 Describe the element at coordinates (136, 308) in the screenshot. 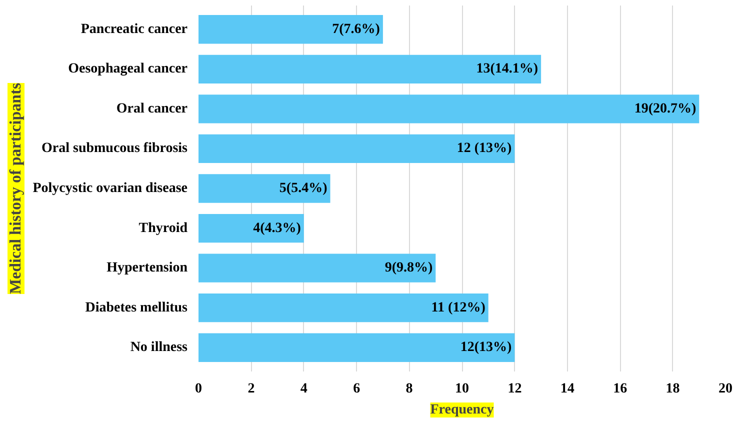

I see `y-tick-label: Diabetes mellitus` at that location.